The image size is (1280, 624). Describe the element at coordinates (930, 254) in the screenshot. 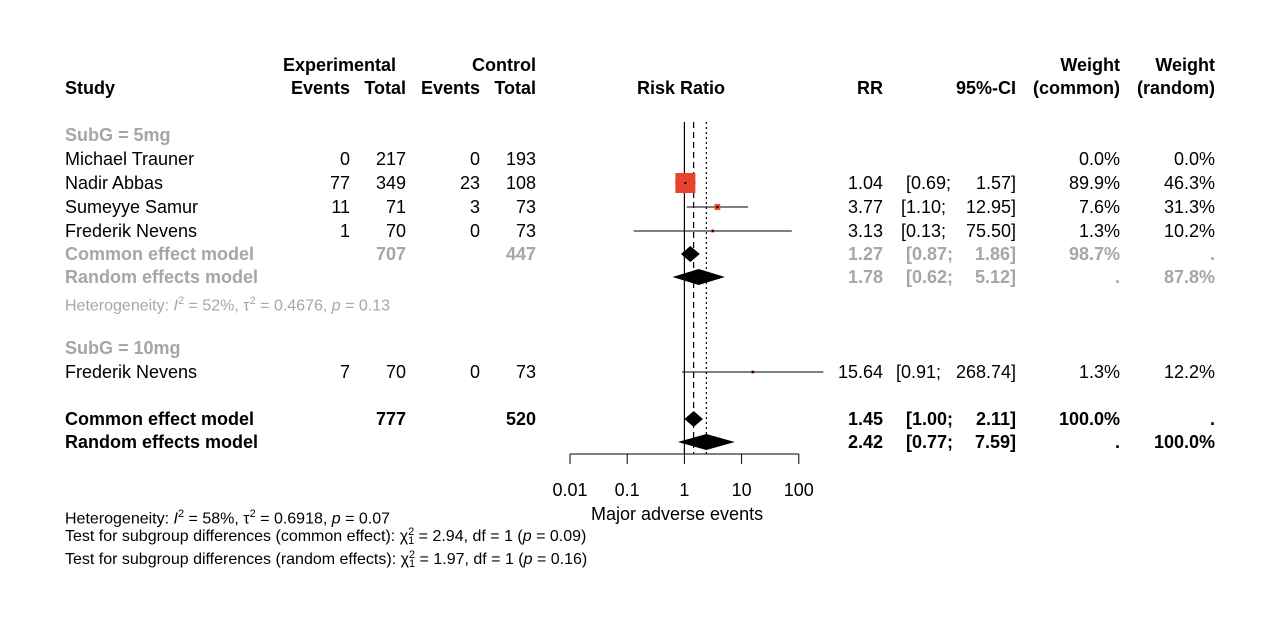

I see `subgroup-common-ci-lower: [0.87;` at that location.